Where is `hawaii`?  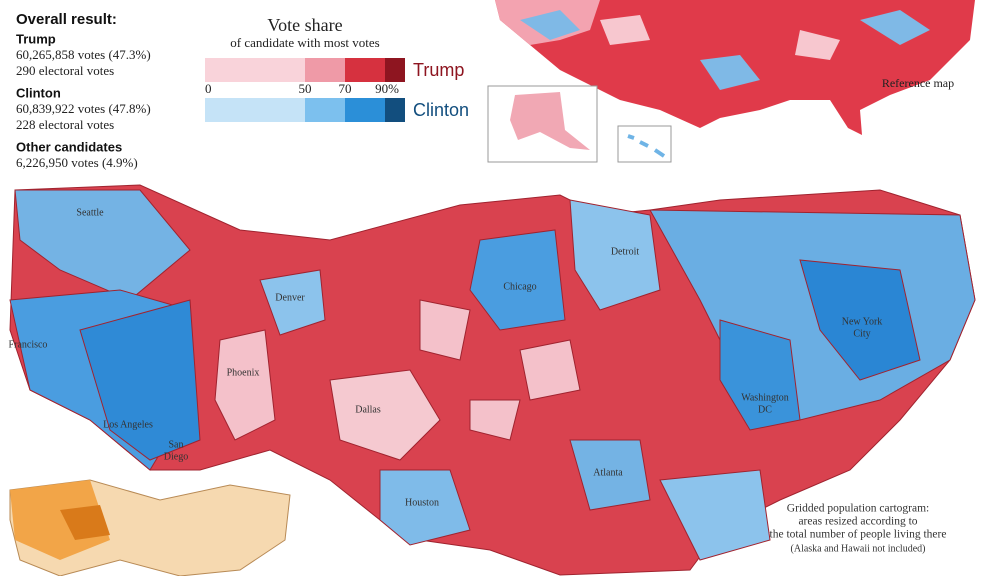
hawaii is located at coordinates (646, 146).